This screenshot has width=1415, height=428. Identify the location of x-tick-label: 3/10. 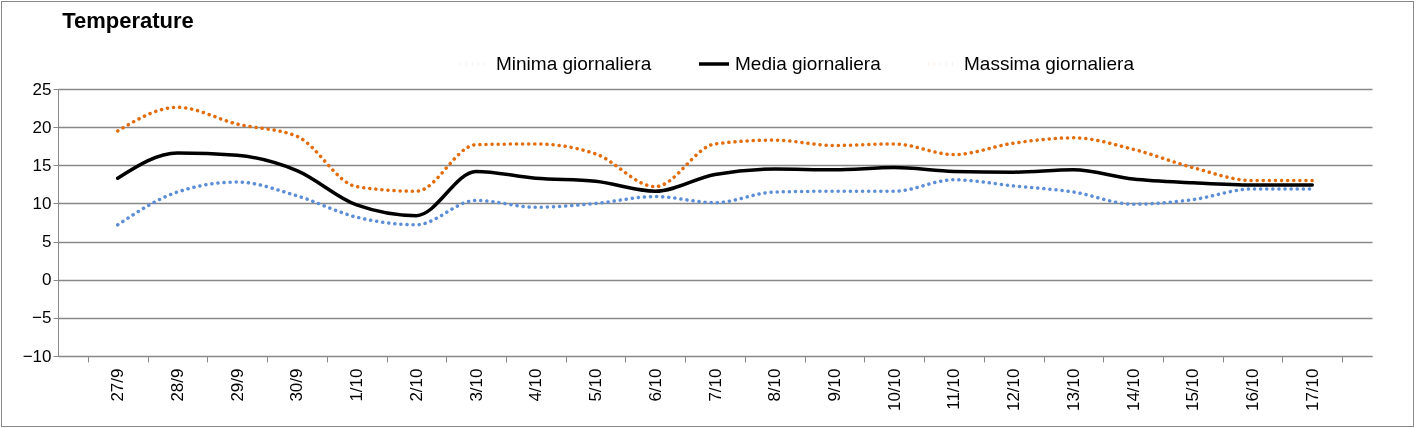
(476, 385).